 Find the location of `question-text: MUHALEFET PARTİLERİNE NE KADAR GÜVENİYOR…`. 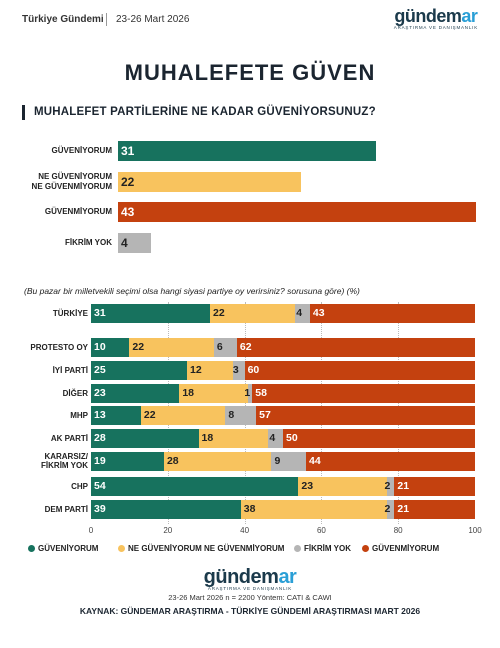

question-text: MUHALEFET PARTİLERİNE NE KADAR GÜVENİYOR… is located at coordinates (205, 112).